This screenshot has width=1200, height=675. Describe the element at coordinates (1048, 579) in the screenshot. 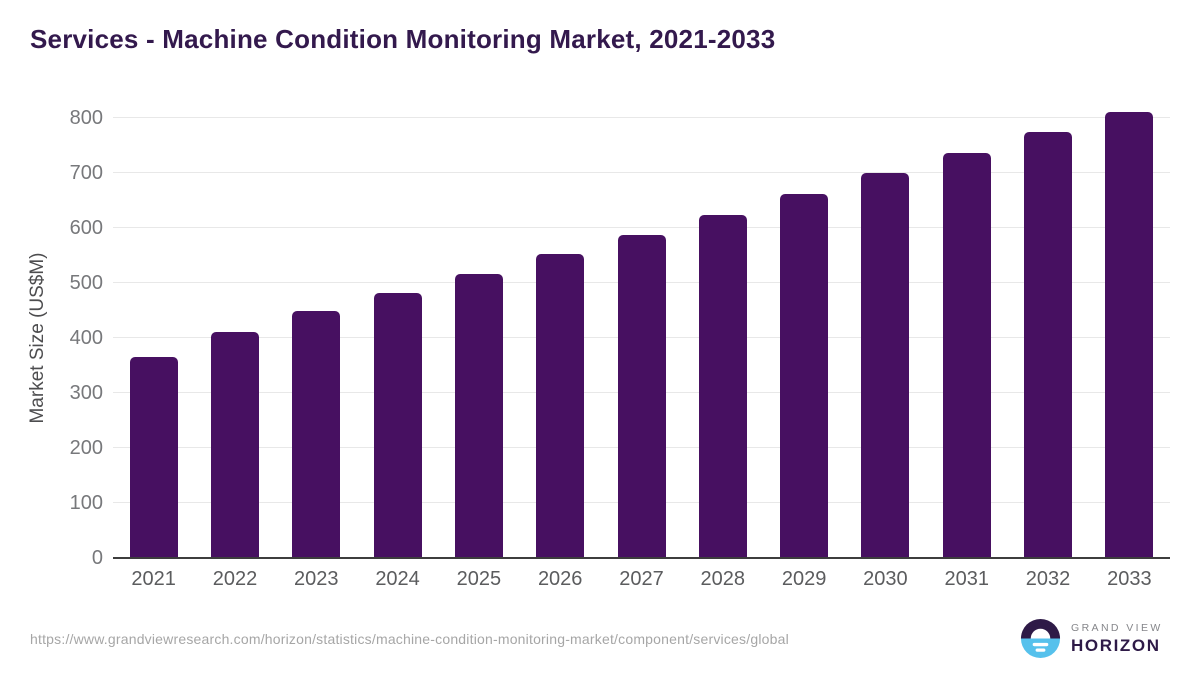

I see `x-label-2032: 2032` at that location.